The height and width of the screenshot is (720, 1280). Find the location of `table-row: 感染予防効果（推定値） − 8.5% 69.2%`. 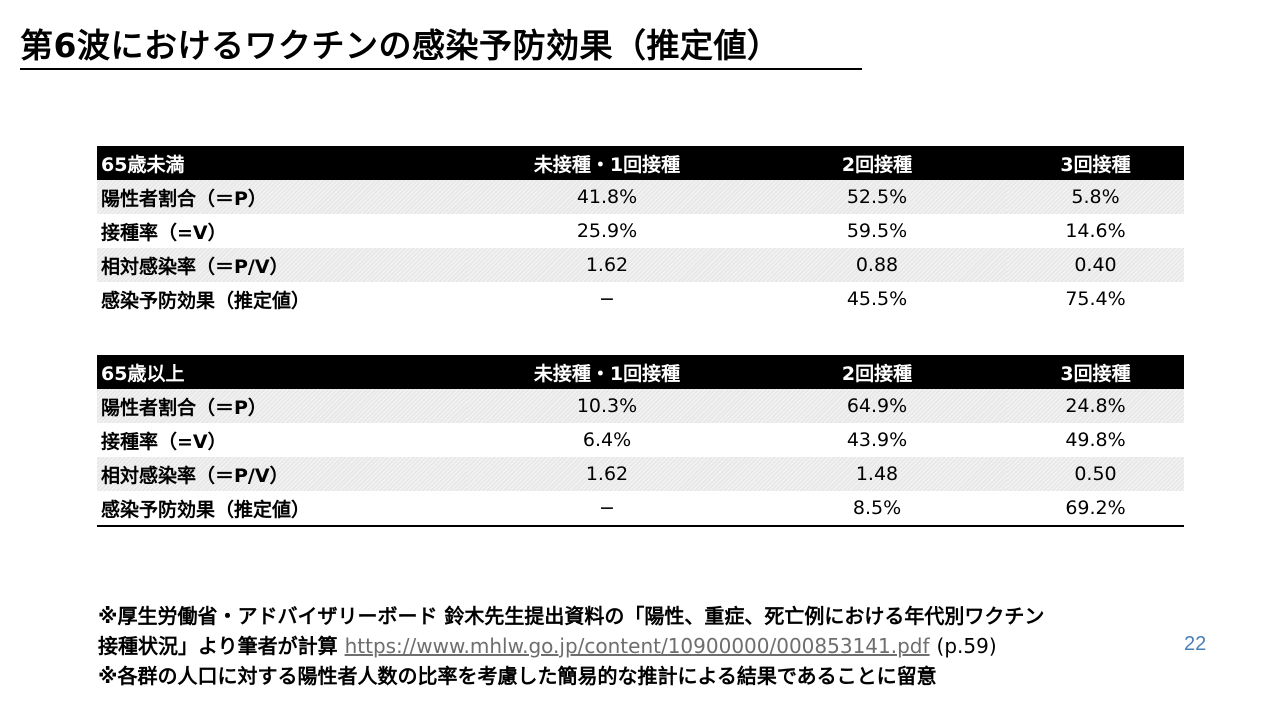

table-row: 感染予防効果（推定値） − 8.5% 69.2% is located at coordinates (640, 508).